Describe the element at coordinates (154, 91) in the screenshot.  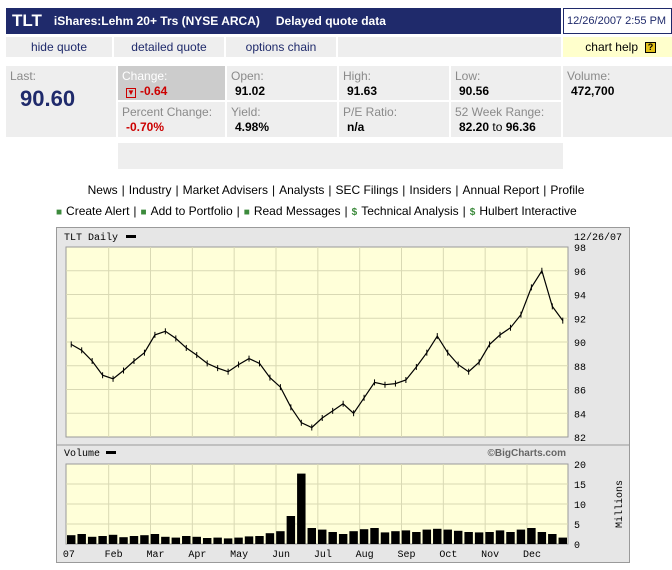
I see `change-amount: -0.64` at that location.